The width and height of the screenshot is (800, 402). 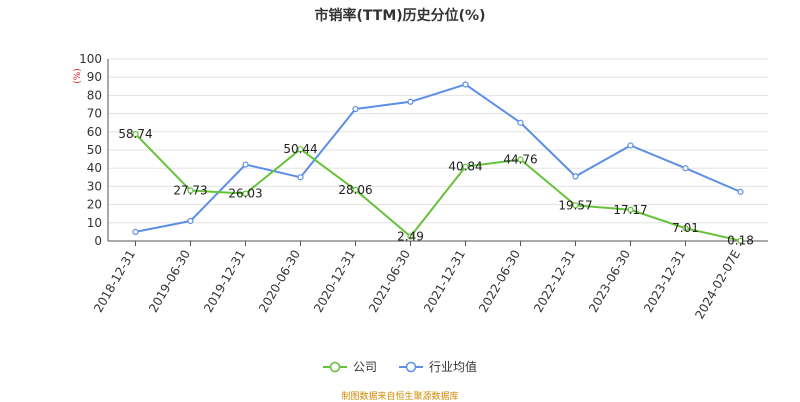 What do you see at coordinates (334, 366) in the screenshot?
I see `legend-marker-company` at bounding box center [334, 366].